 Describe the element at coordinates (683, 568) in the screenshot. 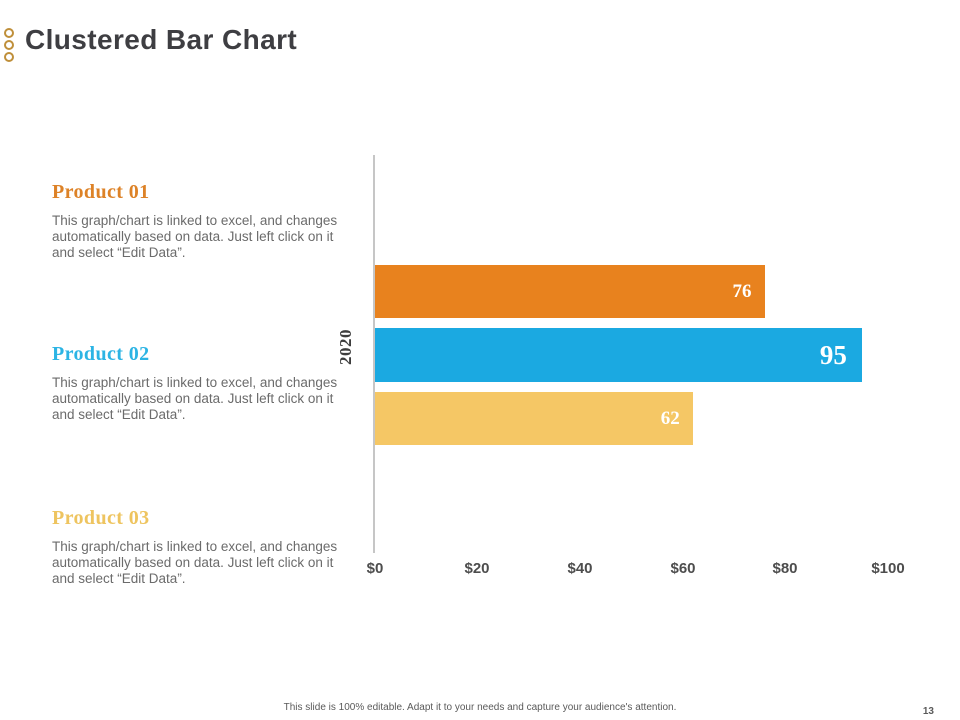

I see `x-tick-label: $60` at that location.